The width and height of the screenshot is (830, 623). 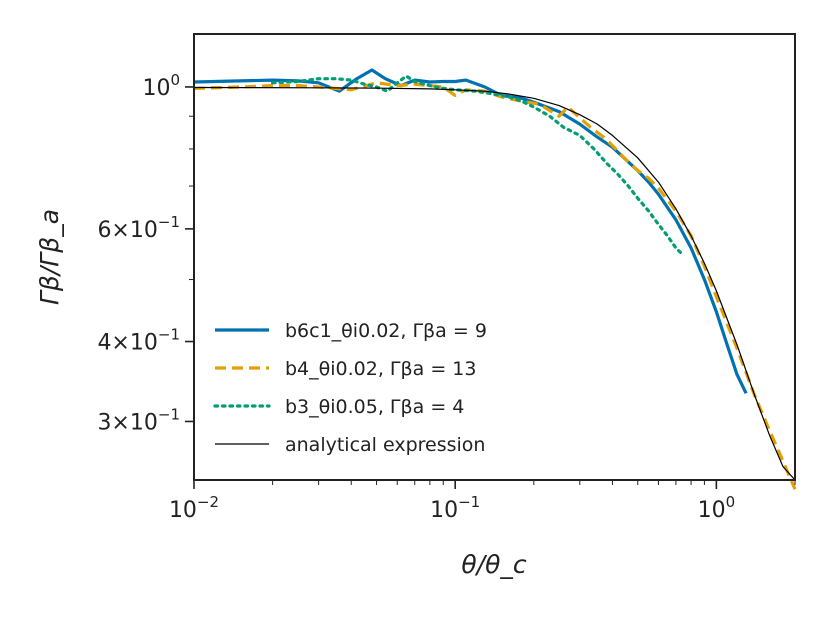 I want to click on x-tick-label: 10⁻², so click(x=194, y=508).